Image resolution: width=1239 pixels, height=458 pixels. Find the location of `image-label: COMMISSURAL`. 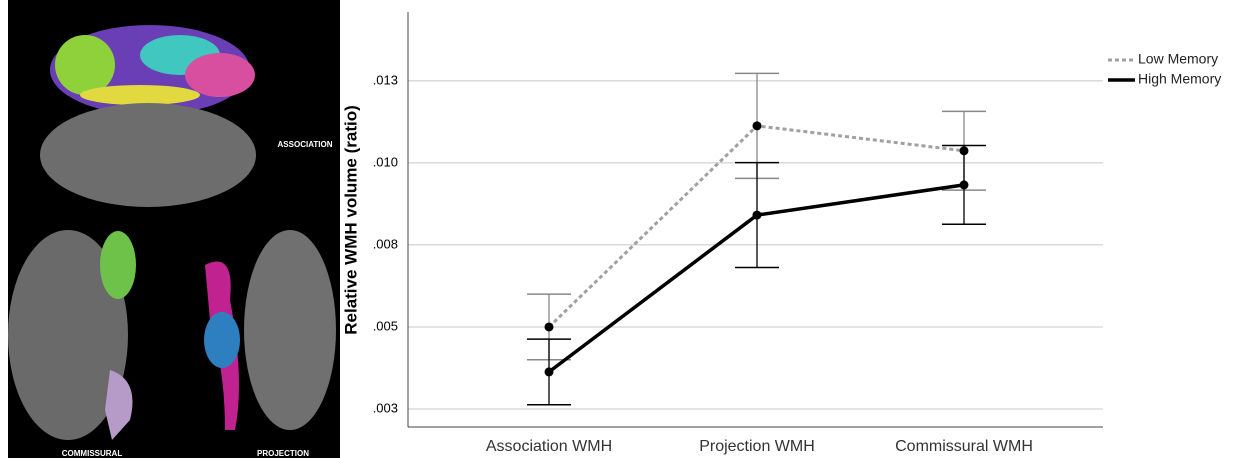

image-label: COMMISSURAL is located at coordinates (92, 453).